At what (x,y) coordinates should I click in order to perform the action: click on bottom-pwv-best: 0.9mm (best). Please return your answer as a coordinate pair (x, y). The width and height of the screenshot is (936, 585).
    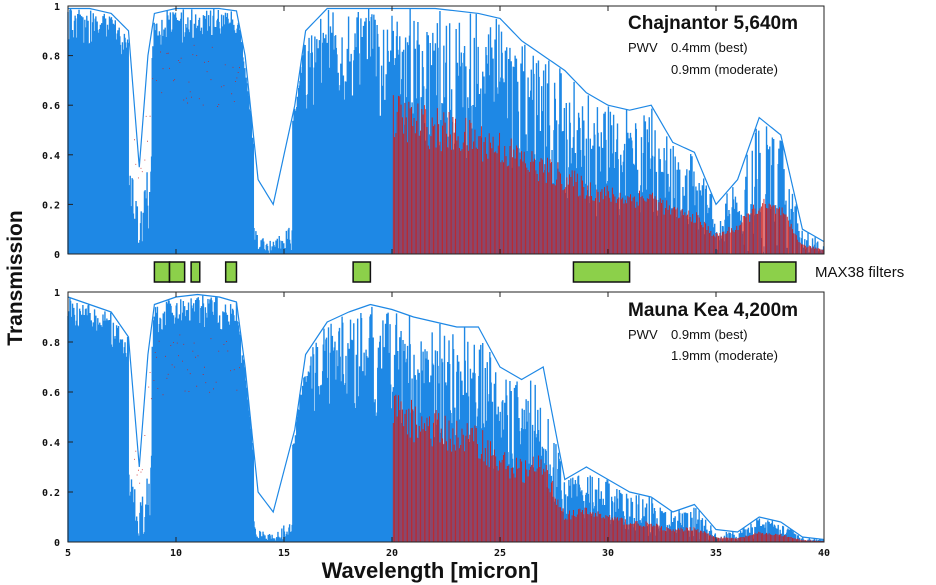
    Looking at the image, I should click on (709, 334).